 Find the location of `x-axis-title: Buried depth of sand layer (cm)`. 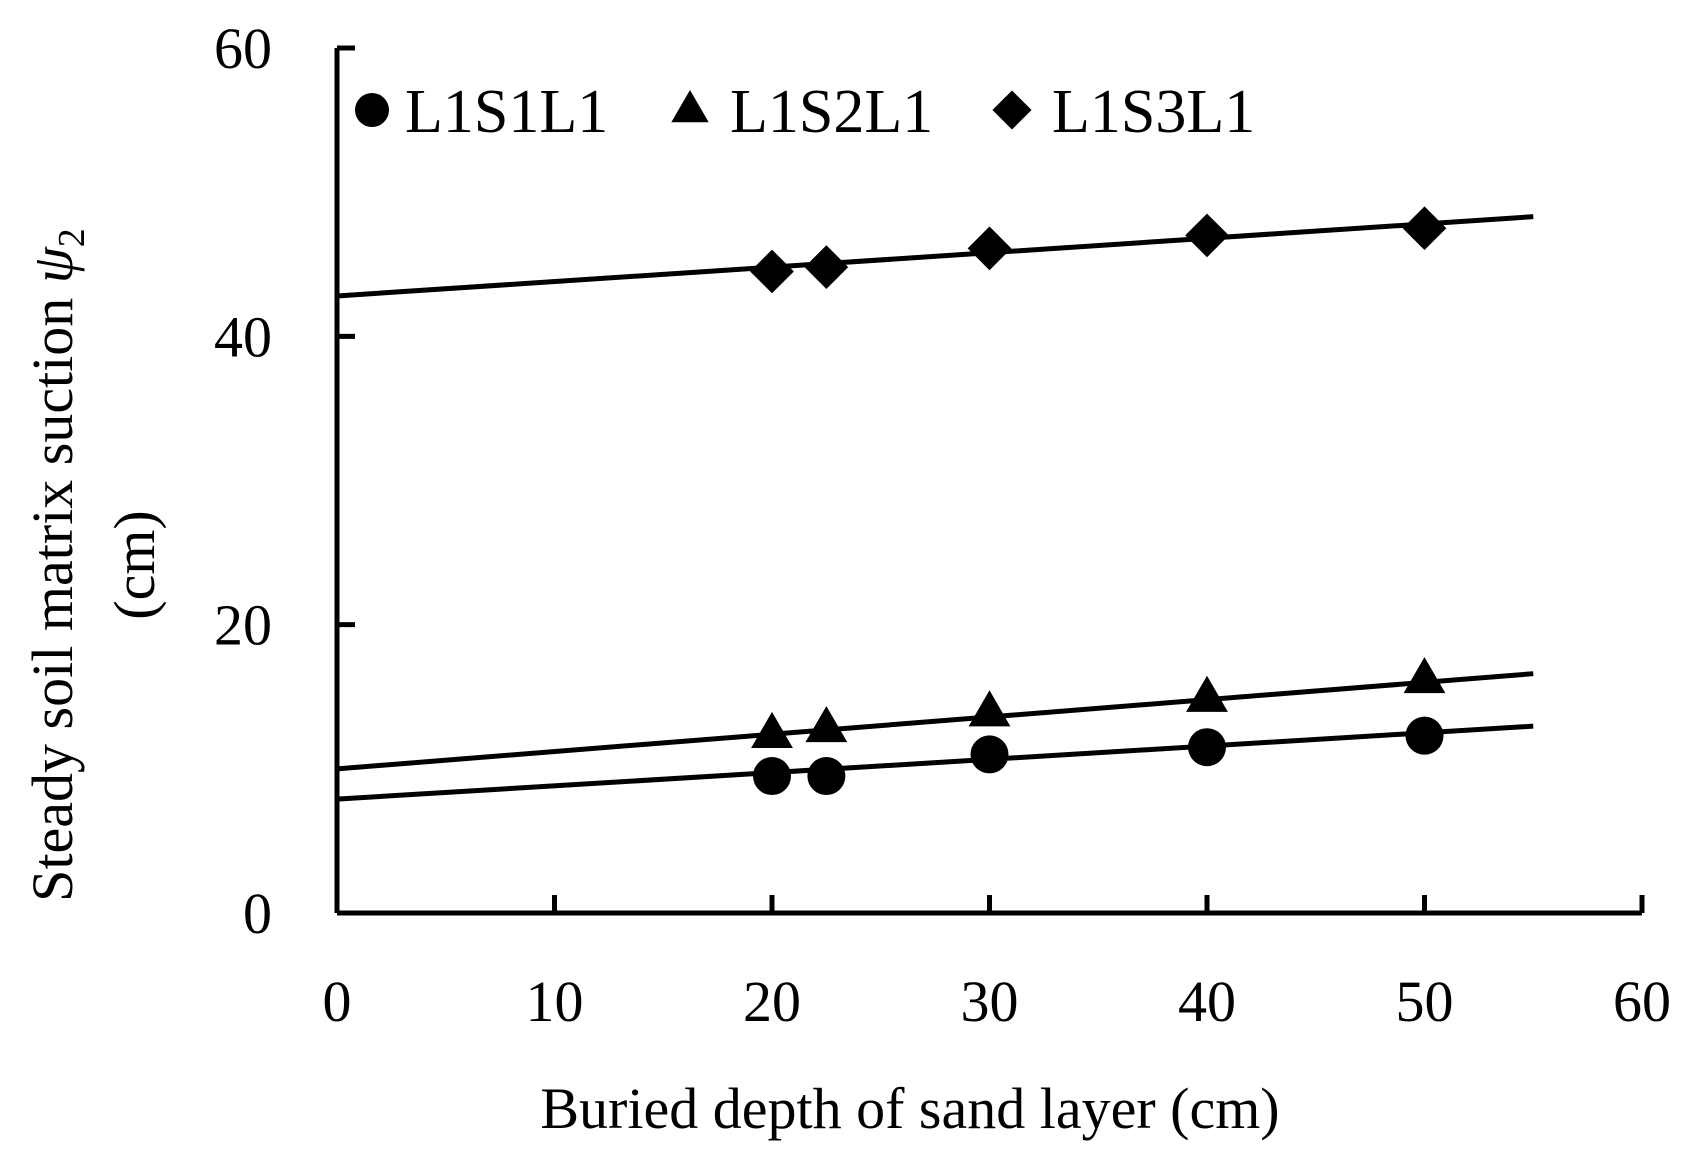

x-axis-title: Buried depth of sand layer (cm) is located at coordinates (909, 1108).